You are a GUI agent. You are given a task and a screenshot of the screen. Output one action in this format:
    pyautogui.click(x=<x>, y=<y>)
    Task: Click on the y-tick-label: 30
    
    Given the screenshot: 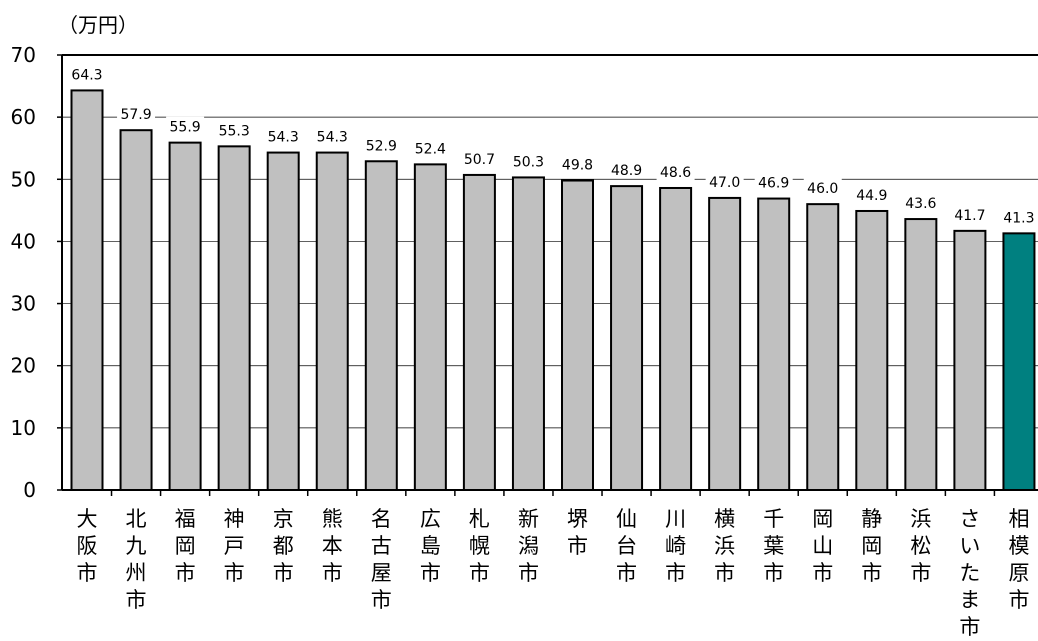 What is the action you would take?
    pyautogui.click(x=23, y=304)
    